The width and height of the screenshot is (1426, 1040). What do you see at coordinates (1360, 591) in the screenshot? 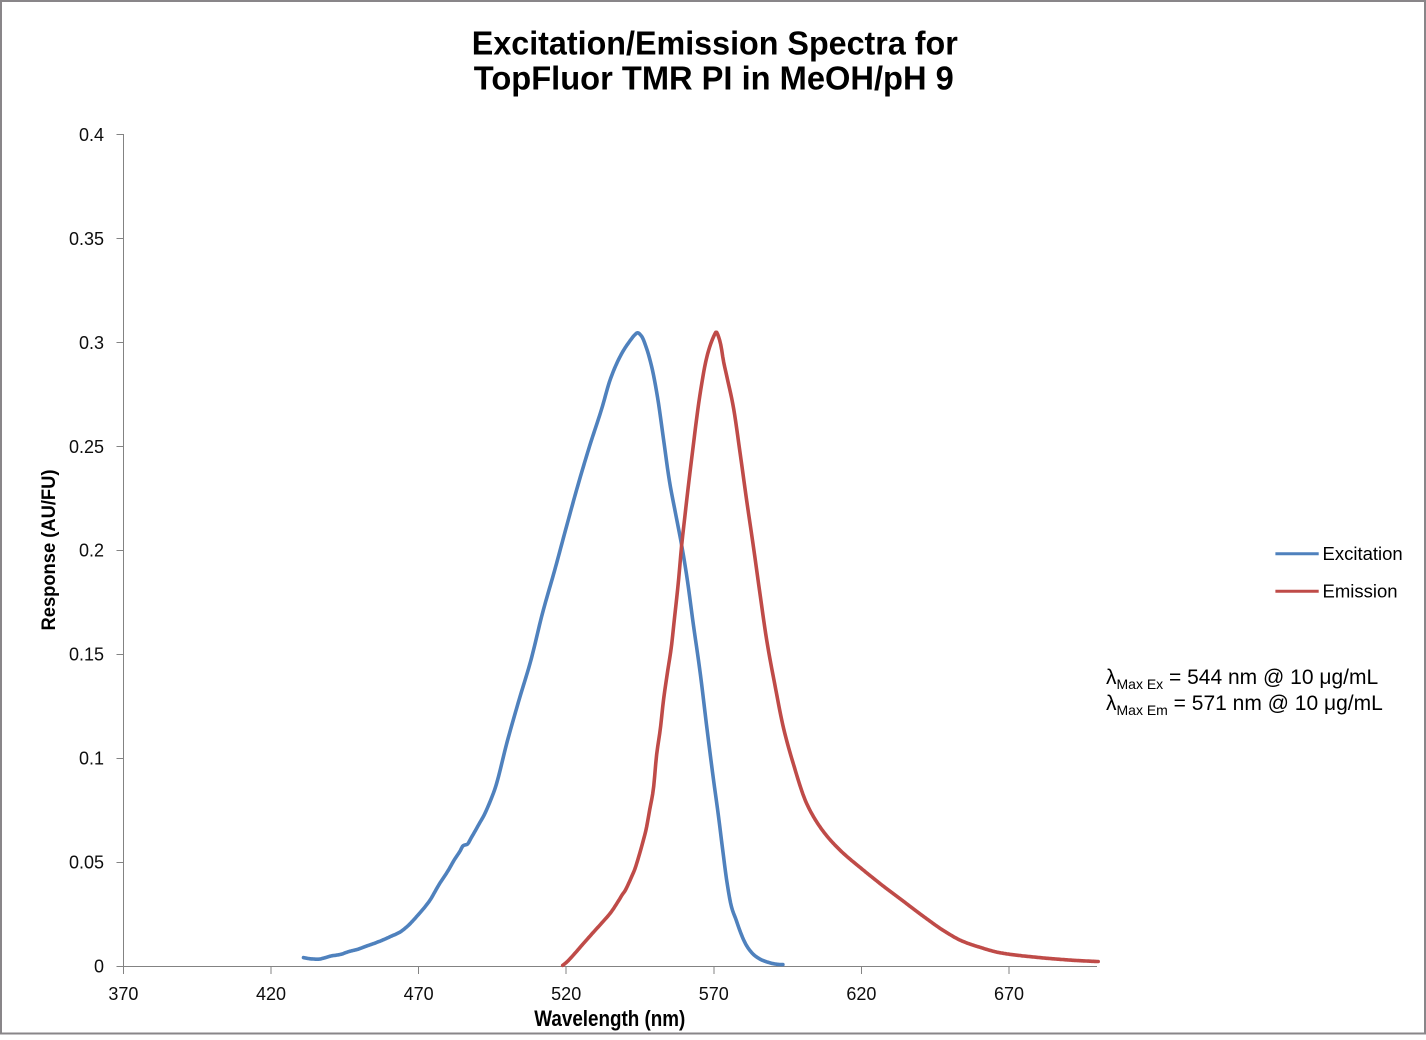
I see `svg-text: Emission` at bounding box center [1360, 591].